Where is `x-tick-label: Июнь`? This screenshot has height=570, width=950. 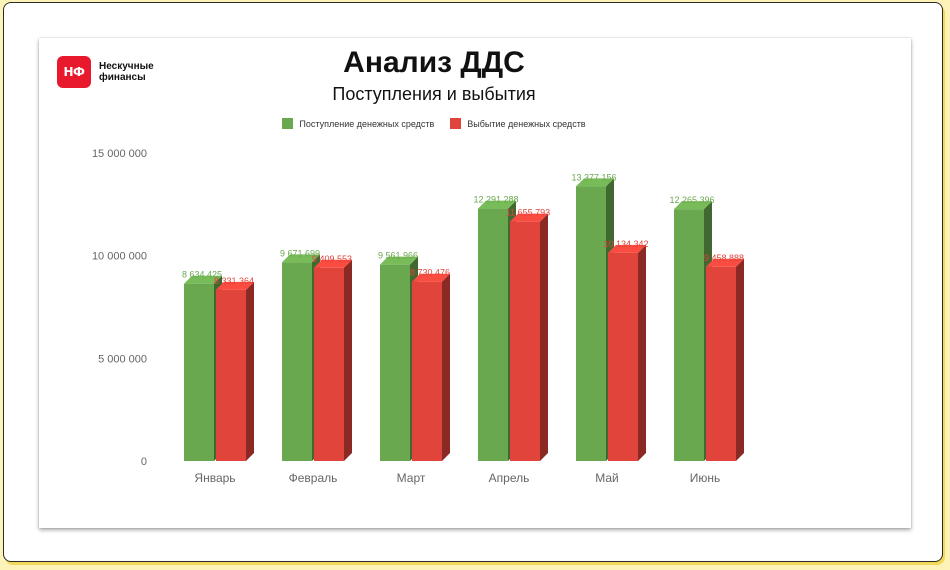 x-tick-label: Июнь is located at coordinates (705, 478).